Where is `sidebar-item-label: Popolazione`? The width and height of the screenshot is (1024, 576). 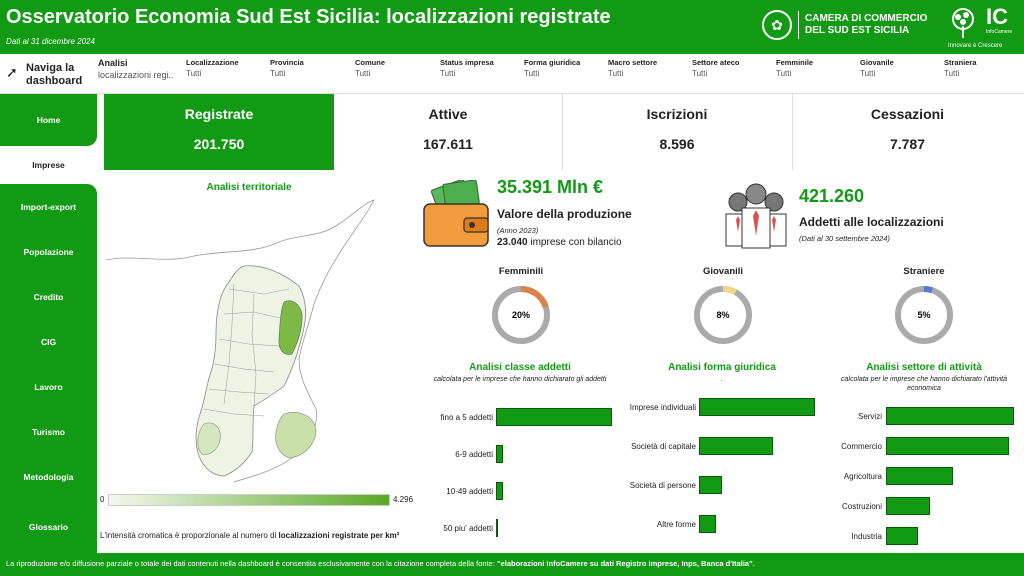 sidebar-item-label: Popolazione is located at coordinates (48, 251).